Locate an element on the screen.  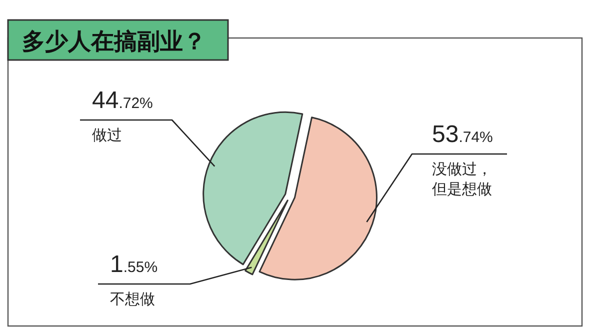
data-label: 53.74% is located at coordinates (462, 134).